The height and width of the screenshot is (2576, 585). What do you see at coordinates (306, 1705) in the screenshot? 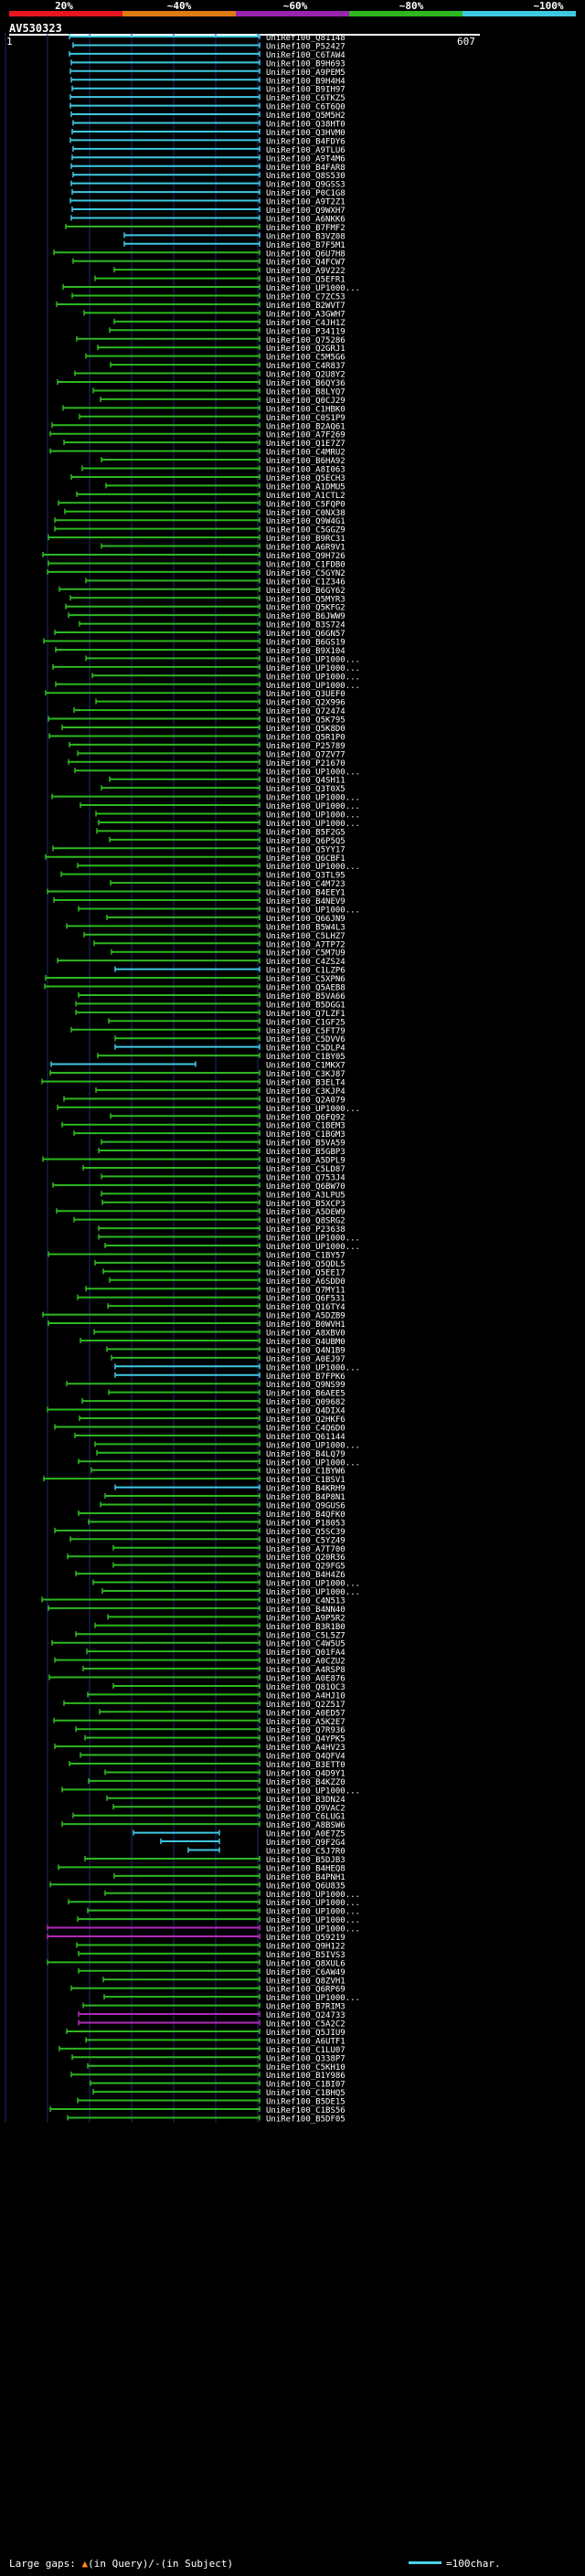
I see `hit-label: UniRef100_Q2Z517` at bounding box center [306, 1705].